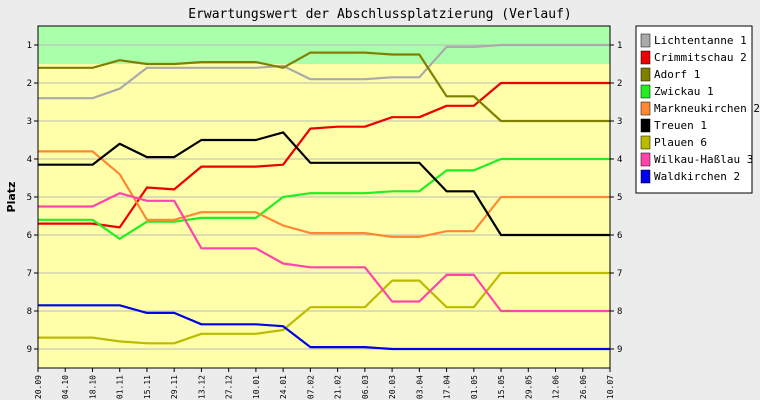 The image size is (760, 400). Describe the element at coordinates (92, 387) in the screenshot. I see `x-tick-label: 18.10` at that location.